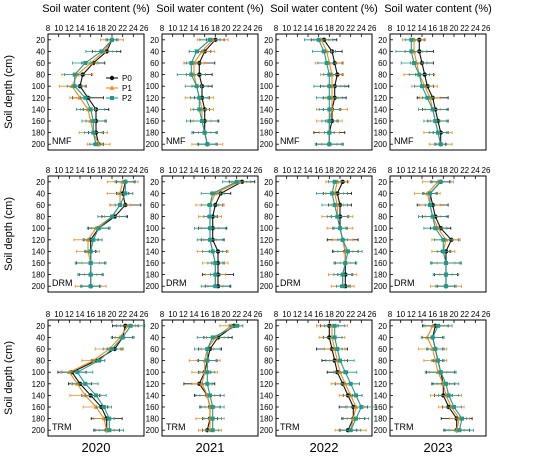 Image resolution: width=550 pixels, height=457 pixels. What do you see at coordinates (438, 234) in the screenshot?
I see `panel-frame` at bounding box center [438, 234].